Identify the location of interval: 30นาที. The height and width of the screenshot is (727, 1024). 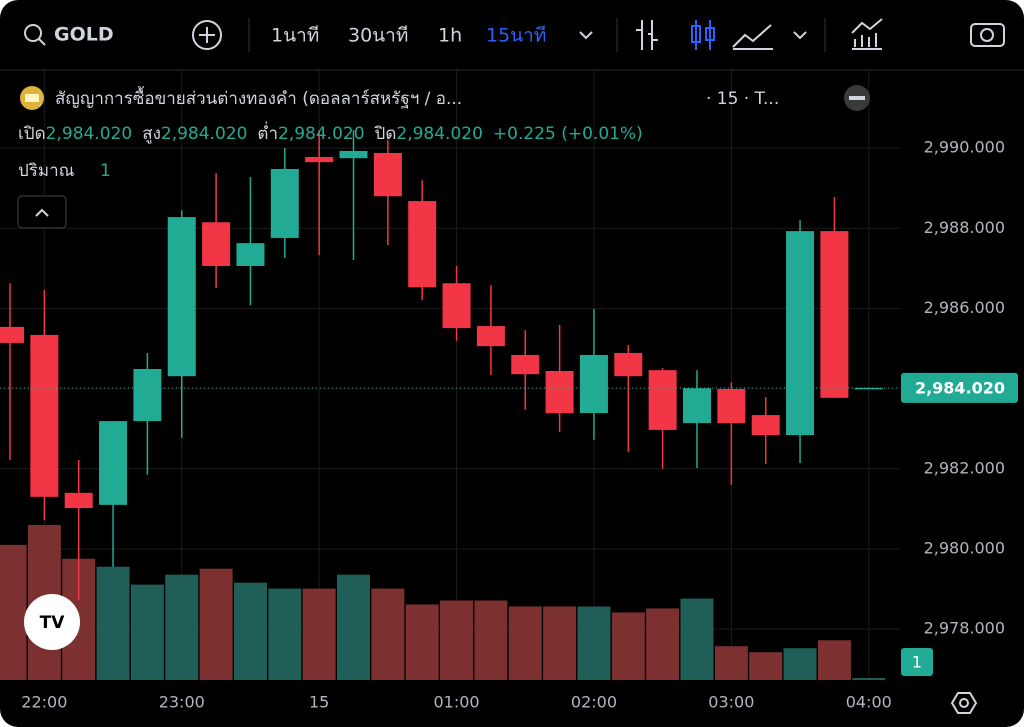
(378, 36).